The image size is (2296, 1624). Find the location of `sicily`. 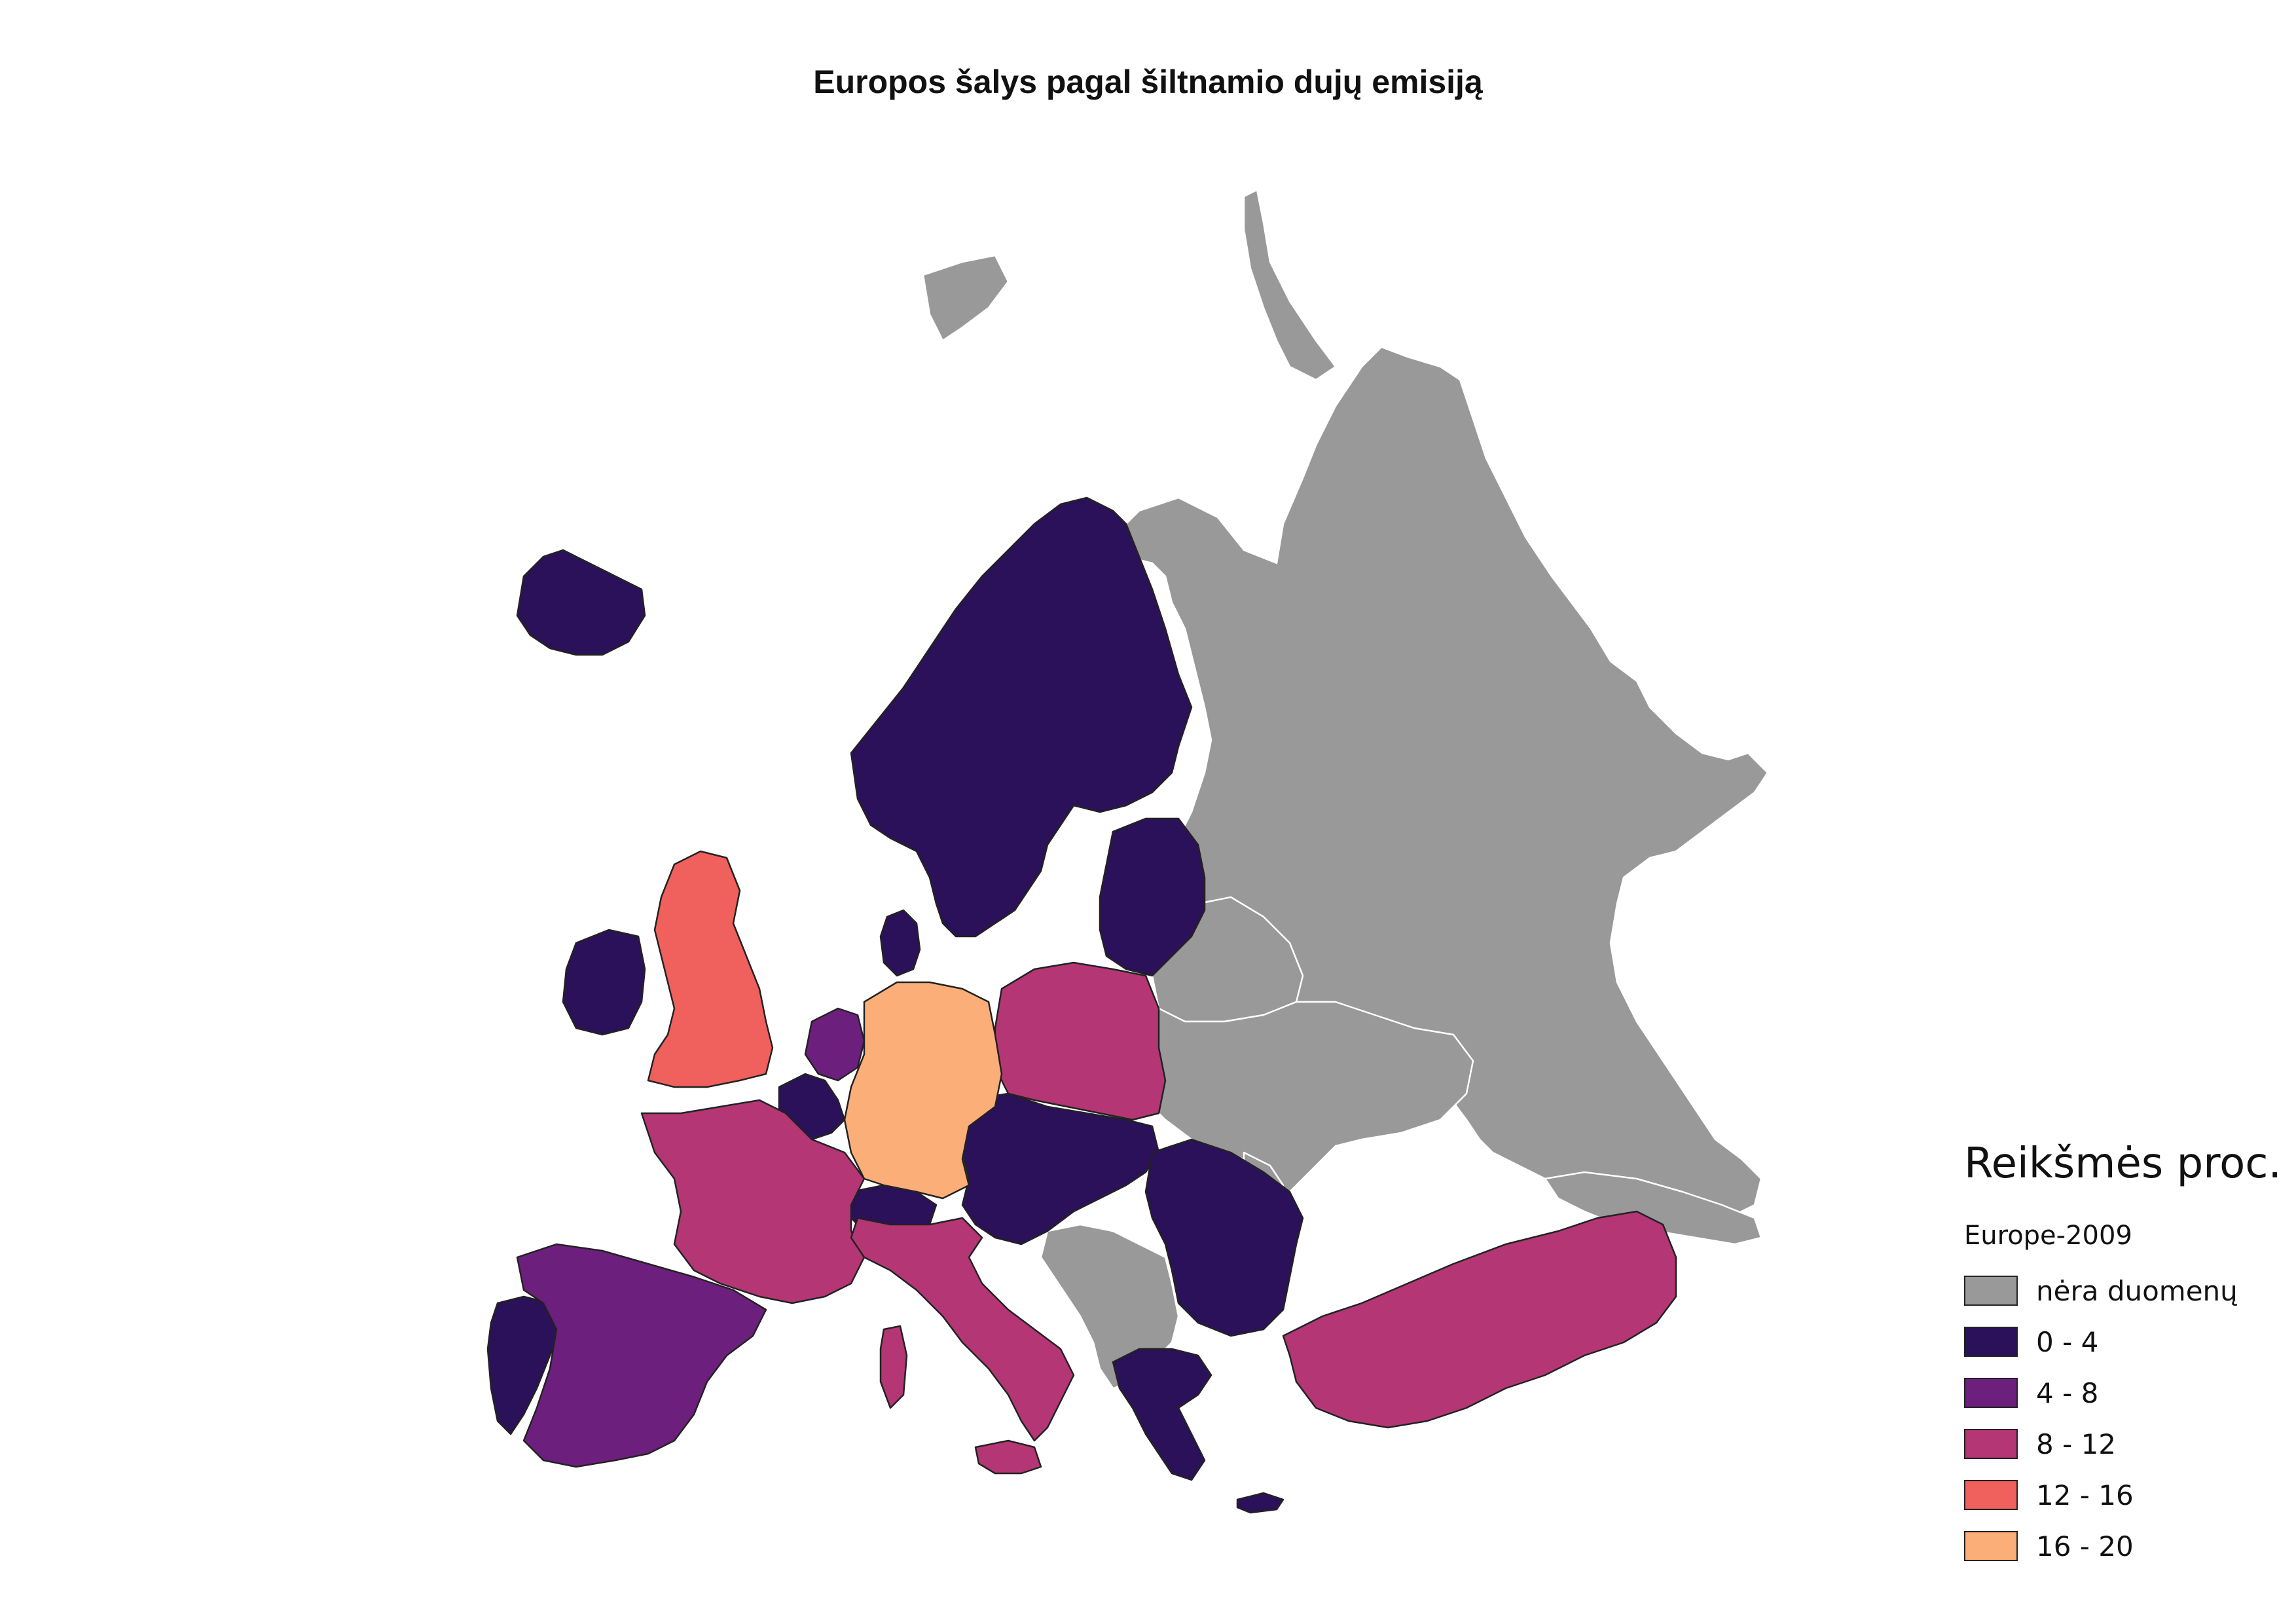

sicily is located at coordinates (1008, 1457).